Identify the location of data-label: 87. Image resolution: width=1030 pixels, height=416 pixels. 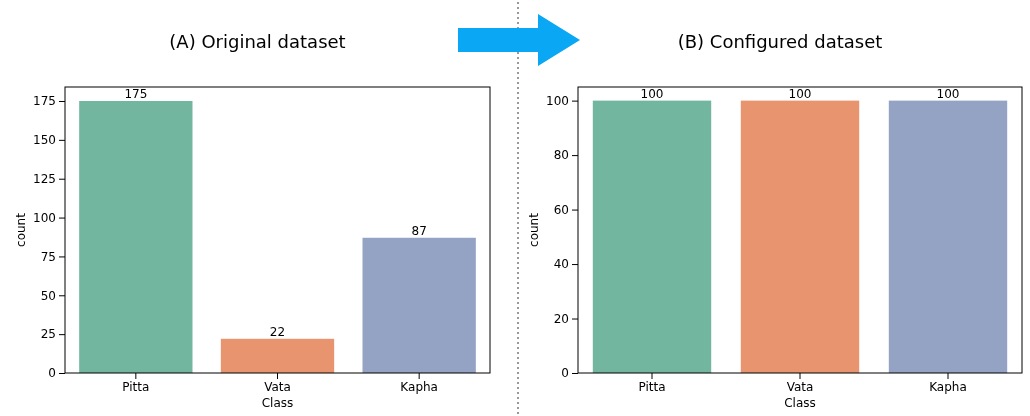
(419, 230).